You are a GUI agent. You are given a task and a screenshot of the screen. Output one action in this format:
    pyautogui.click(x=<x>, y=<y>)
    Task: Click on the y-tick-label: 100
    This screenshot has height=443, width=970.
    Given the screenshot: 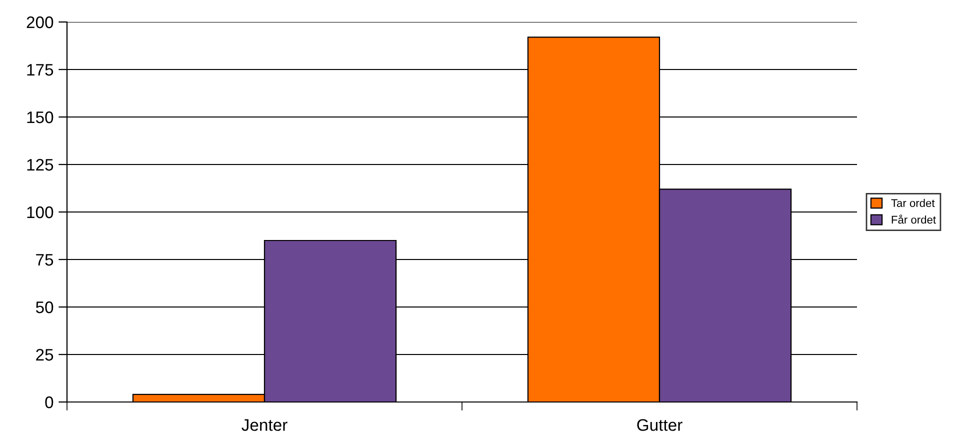 What is the action you would take?
    pyautogui.click(x=40, y=212)
    